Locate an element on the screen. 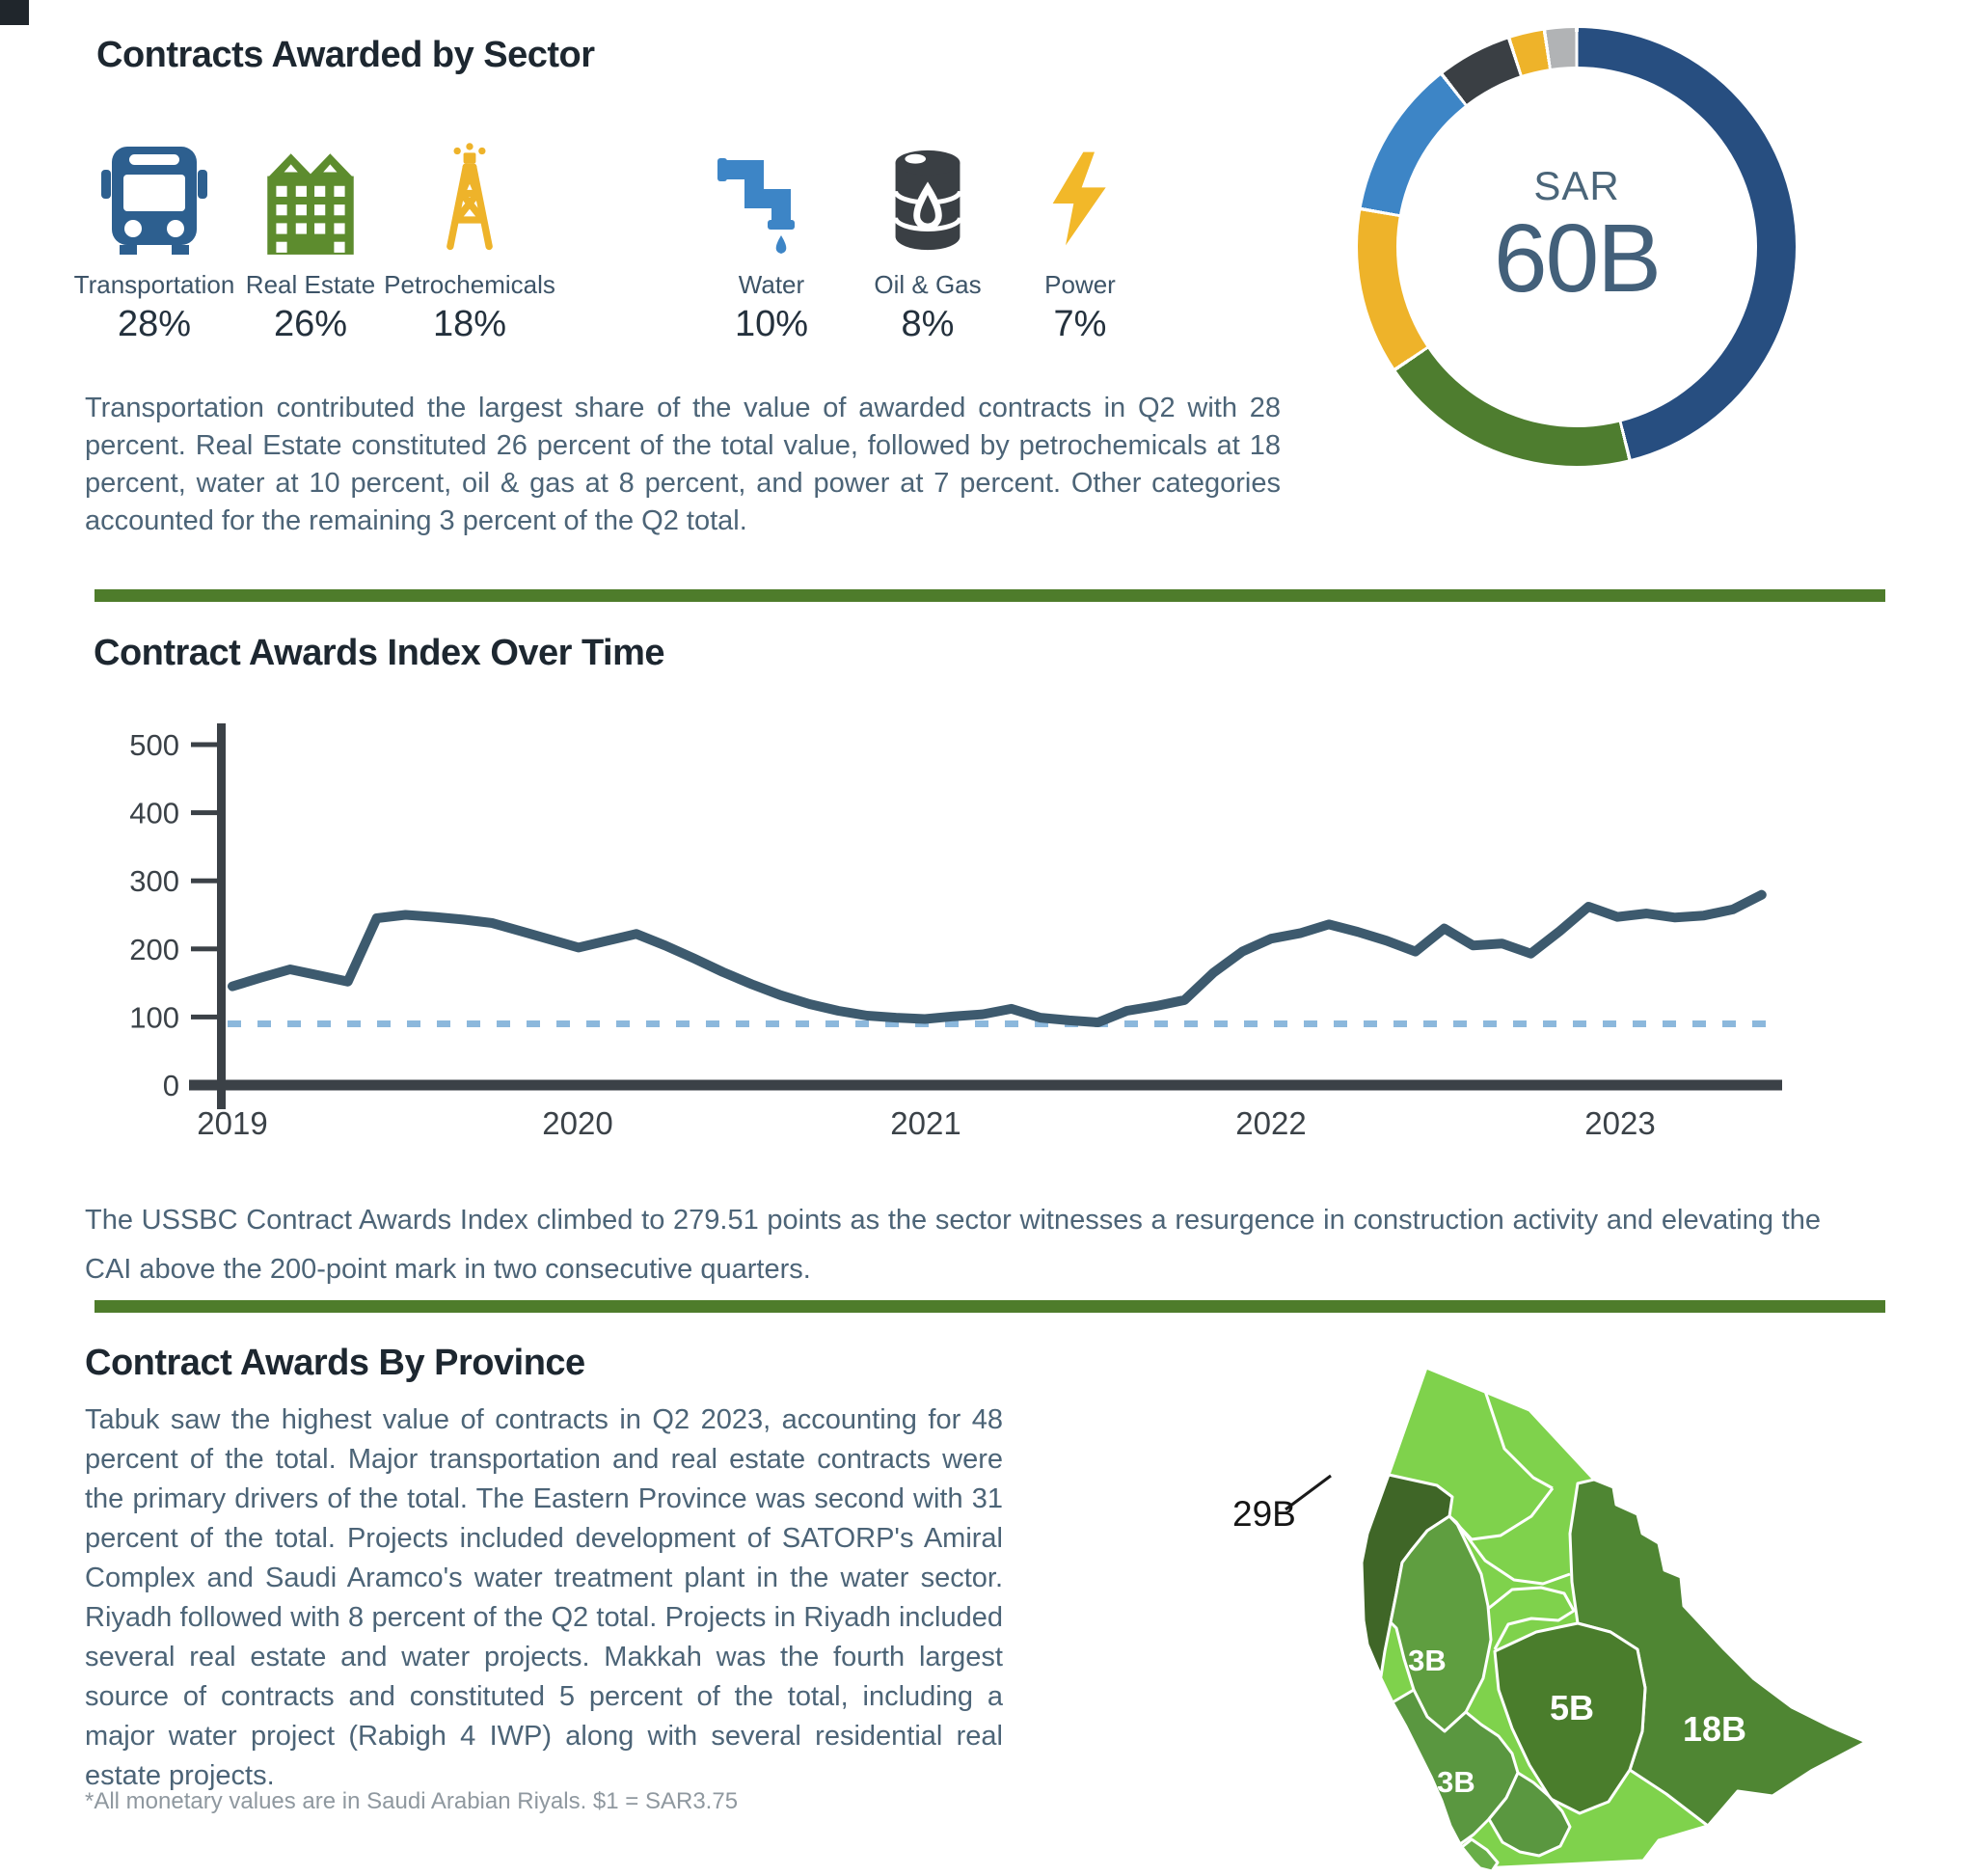 The height and width of the screenshot is (1876, 1975). sector-percent: 18% is located at coordinates (469, 324).